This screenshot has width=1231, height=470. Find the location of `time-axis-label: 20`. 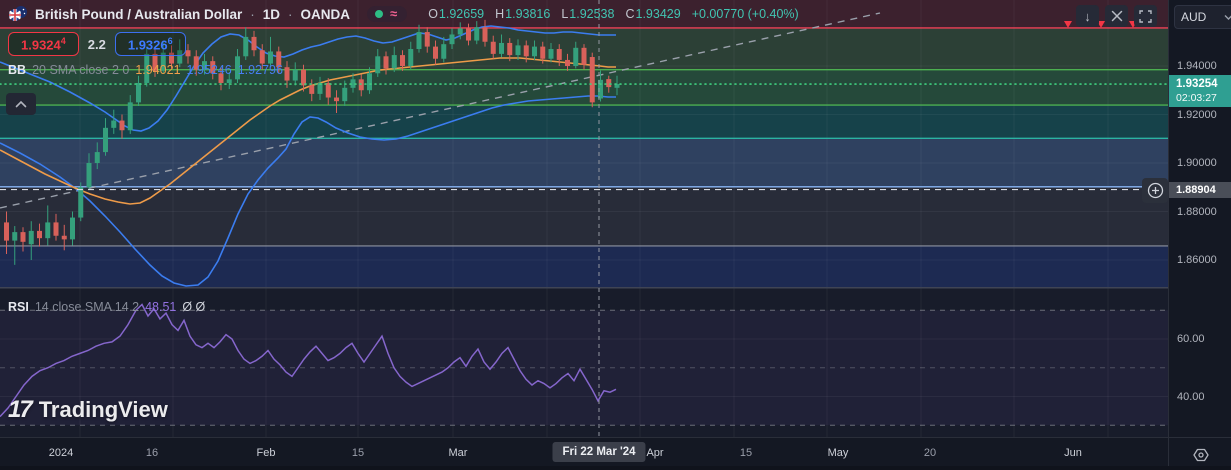

time-axis-label: 20 is located at coordinates (930, 453).